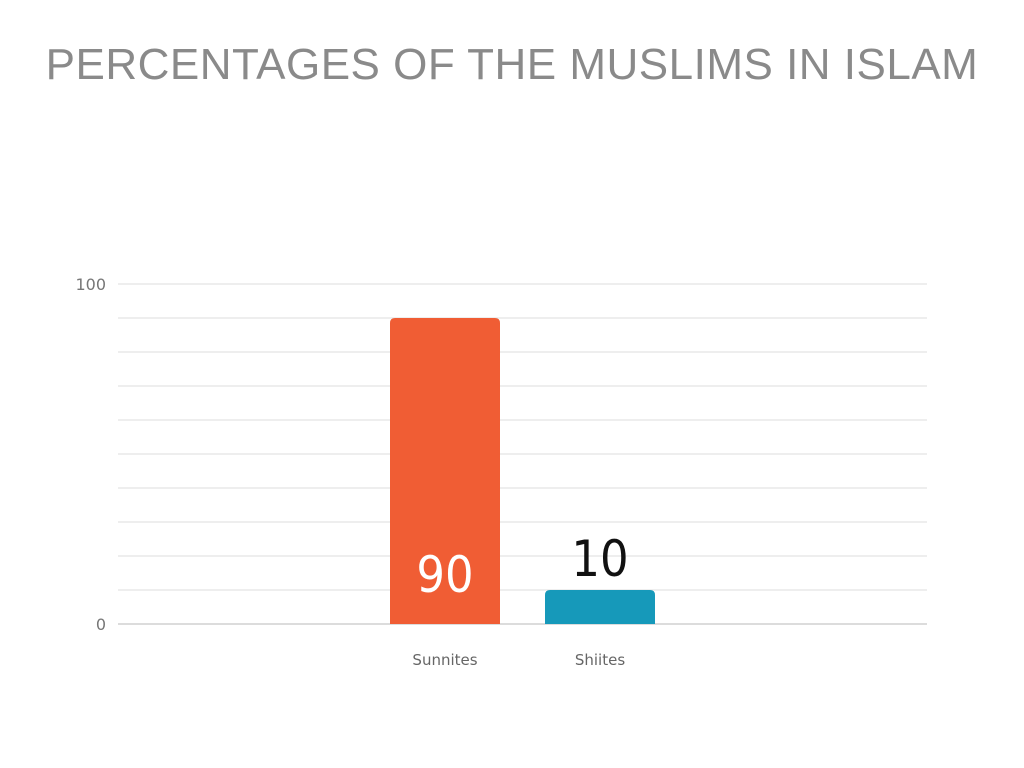  Describe the element at coordinates (512, 64) in the screenshot. I see `chart-title: PERCENTAGES OF THE MUSLIMS IN ISLAM` at that location.